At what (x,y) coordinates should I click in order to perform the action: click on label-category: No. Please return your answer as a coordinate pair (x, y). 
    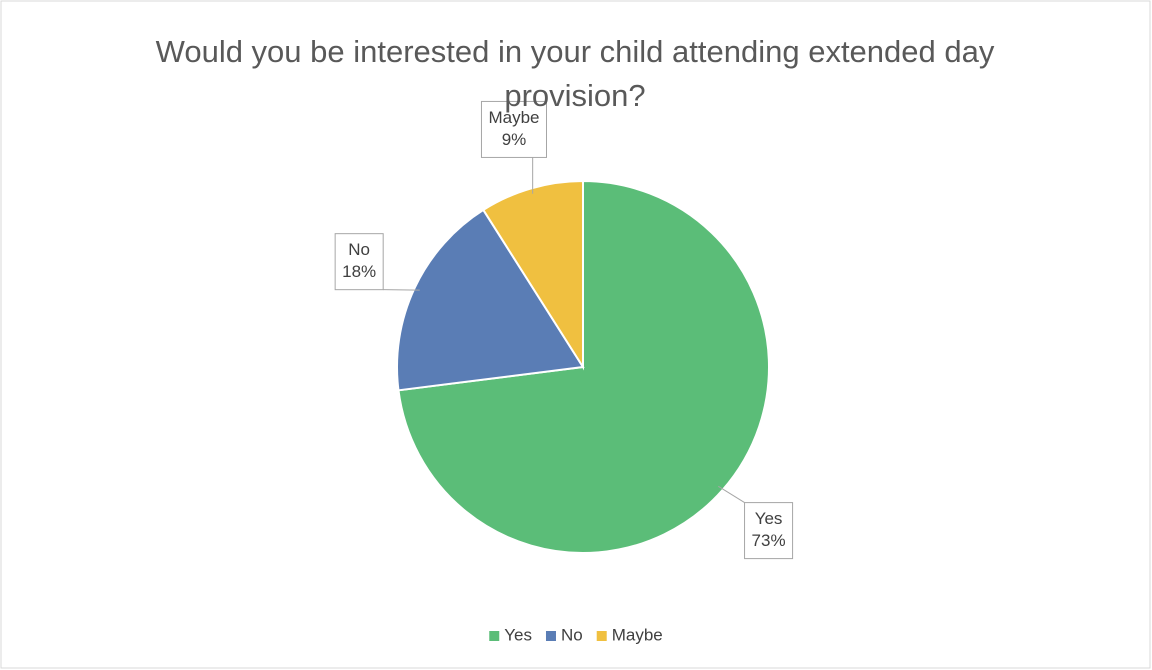
    Looking at the image, I should click on (359, 249).